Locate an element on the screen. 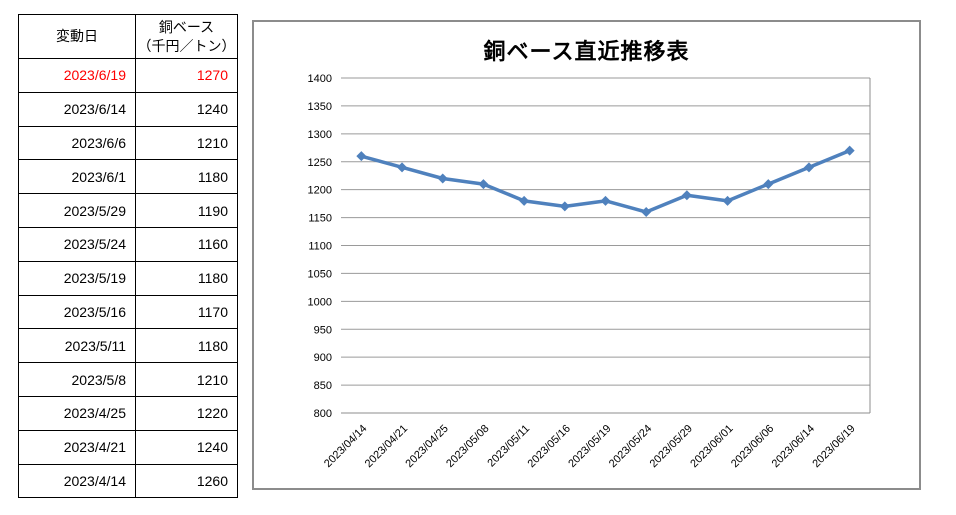 The image size is (956, 515). y-axis-label: 1300 is located at coordinates (320, 135).